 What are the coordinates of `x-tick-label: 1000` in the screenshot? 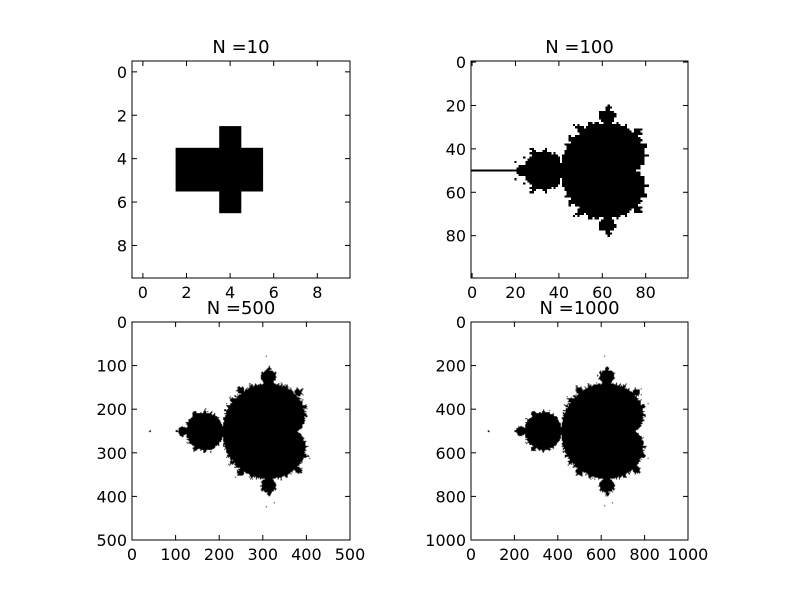 It's located at (688, 554).